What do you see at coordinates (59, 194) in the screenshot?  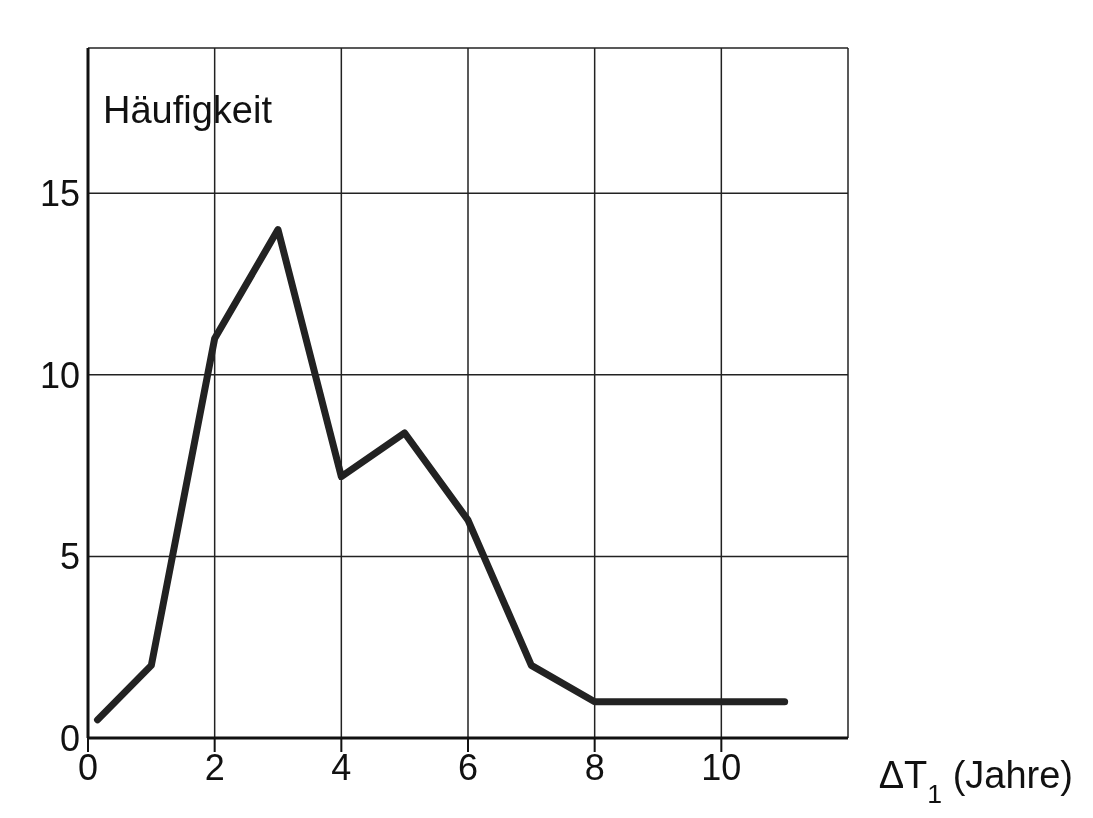 I see `y-tick-label: 15` at bounding box center [59, 194].